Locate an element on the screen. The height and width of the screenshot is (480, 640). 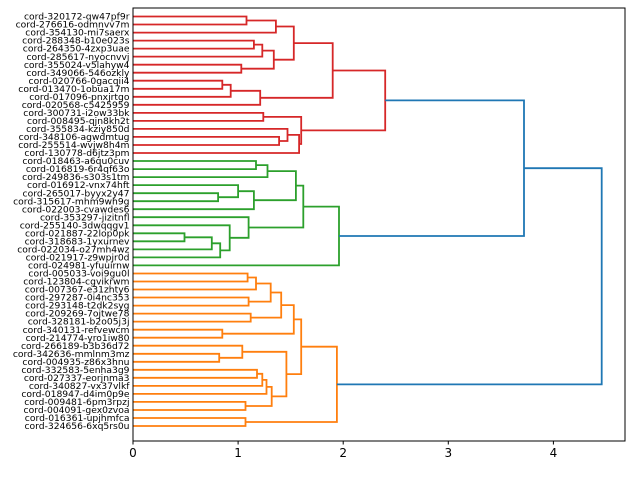
leaf-label: cord-007367-e31zhty6 is located at coordinates (77, 290).